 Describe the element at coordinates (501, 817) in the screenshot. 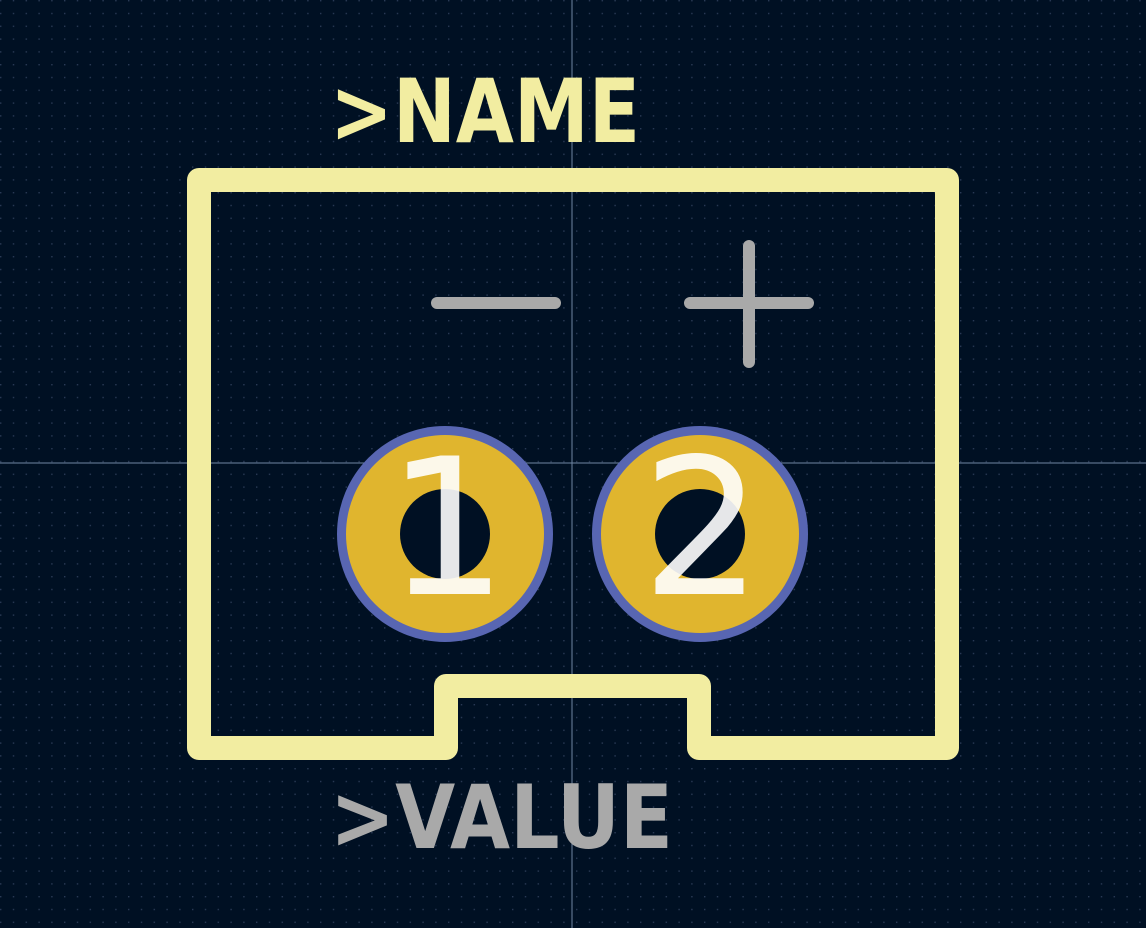

I see `value-label: >VALUE` at that location.